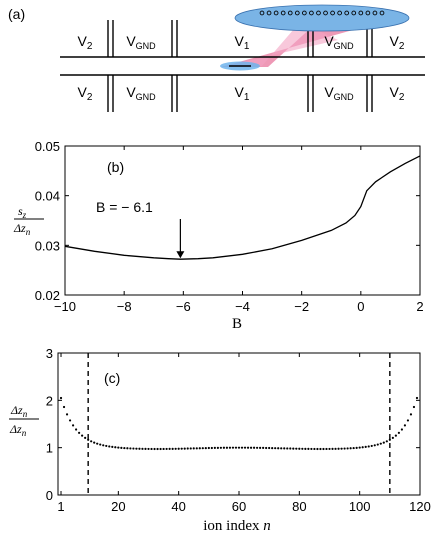  What do you see at coordinates (239, 506) in the screenshot?
I see `panel-c-xtick-label: 60` at bounding box center [239, 506].